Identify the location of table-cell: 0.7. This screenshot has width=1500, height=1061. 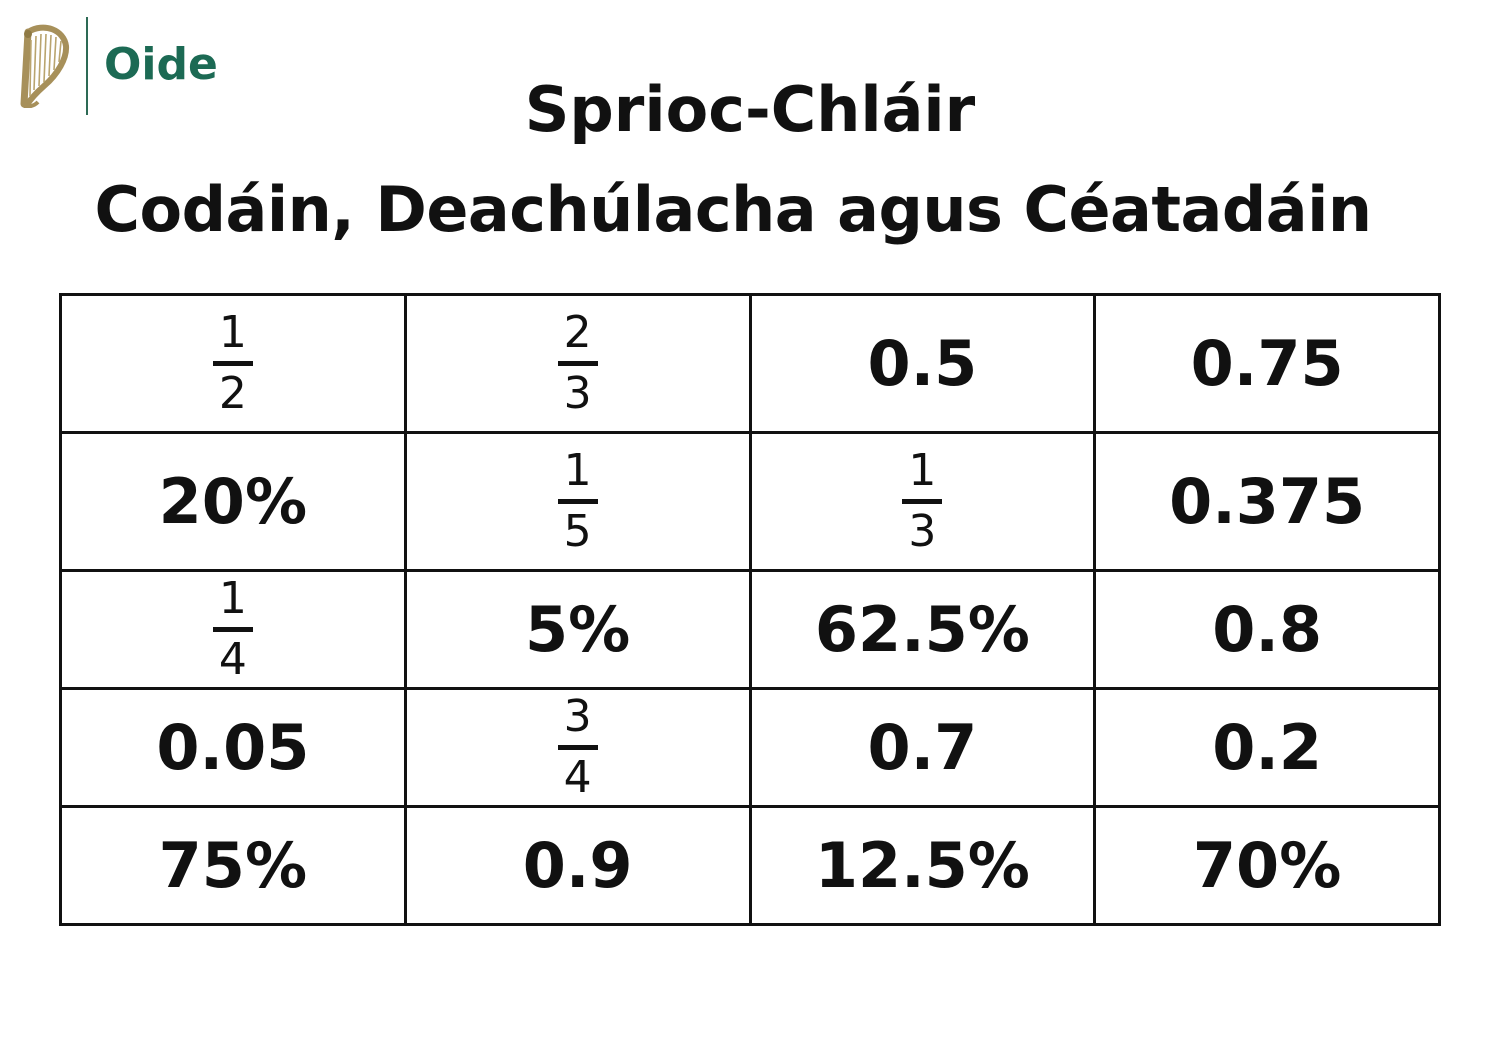
(922, 747).